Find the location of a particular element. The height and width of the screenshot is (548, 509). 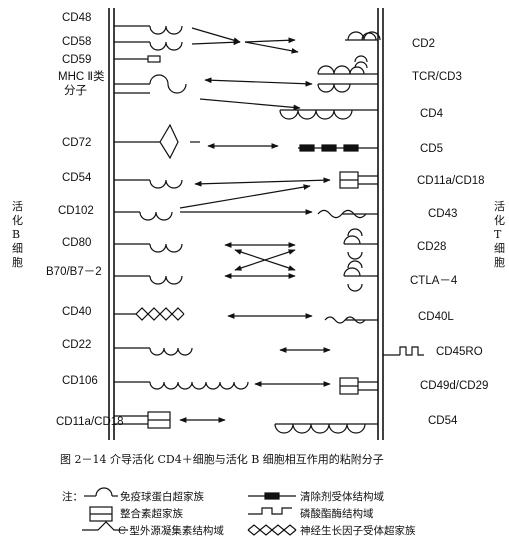

legend-ngfr-symbol is located at coordinates (272, 532).